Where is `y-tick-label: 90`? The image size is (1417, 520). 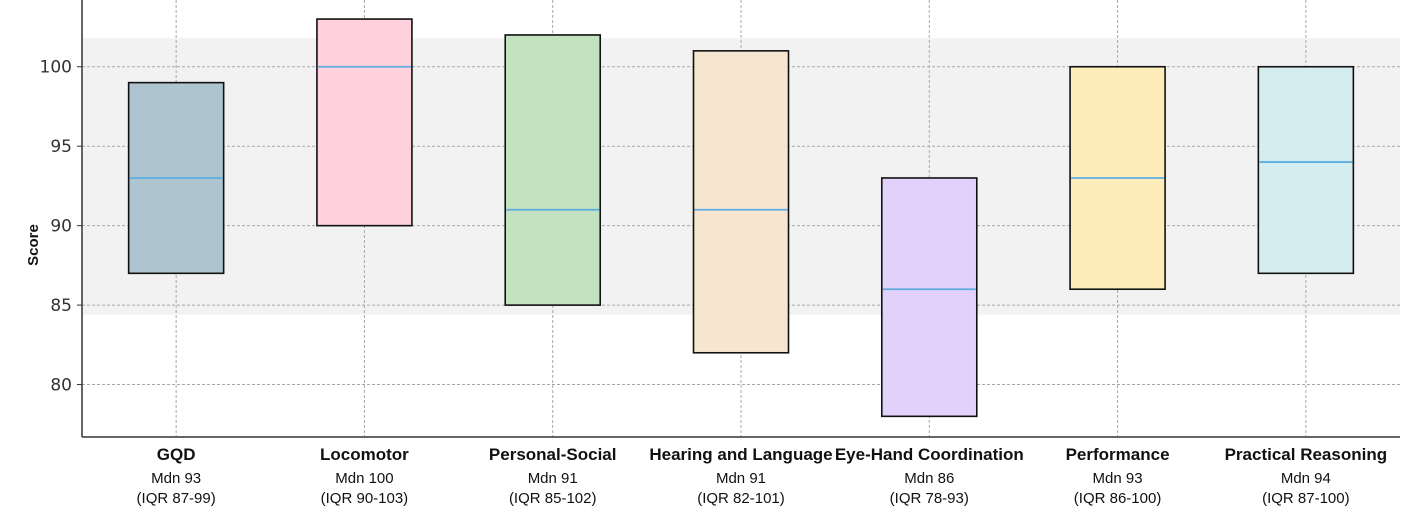
y-tick-label: 90 is located at coordinates (61, 227).